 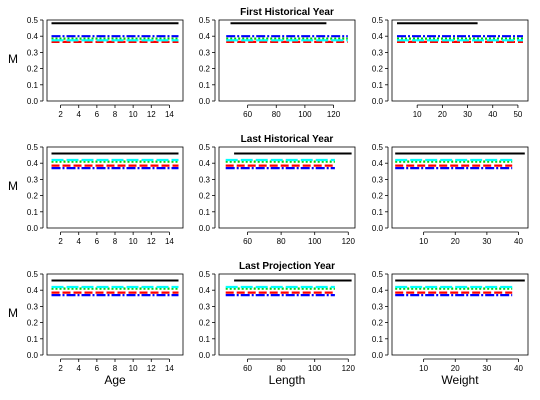 I want to click on y-tick-label-r0-length: 0.3, so click(x=205, y=52).